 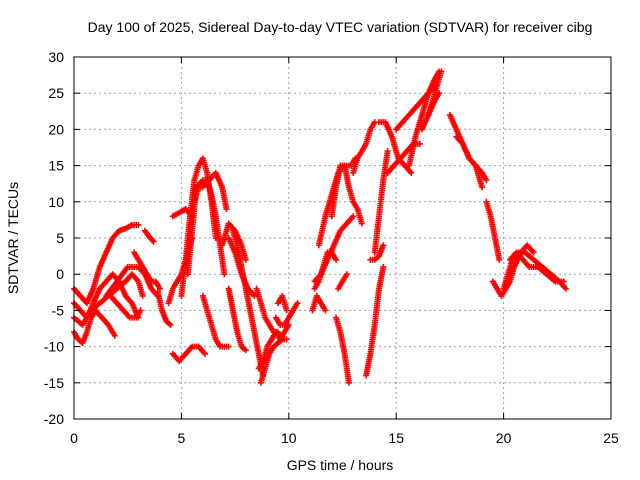 What do you see at coordinates (344, 438) in the screenshot?
I see `x-tick-labels: 0 5 10 15 20 25` at bounding box center [344, 438].